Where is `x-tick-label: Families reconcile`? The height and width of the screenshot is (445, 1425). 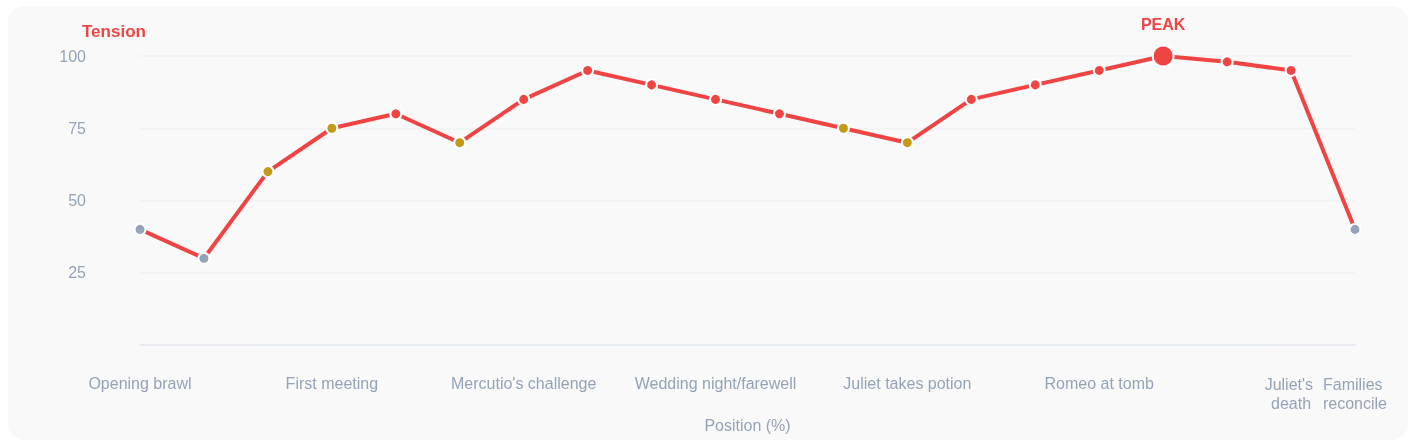 x-tick-label: Families reconcile is located at coordinates (1355, 394).